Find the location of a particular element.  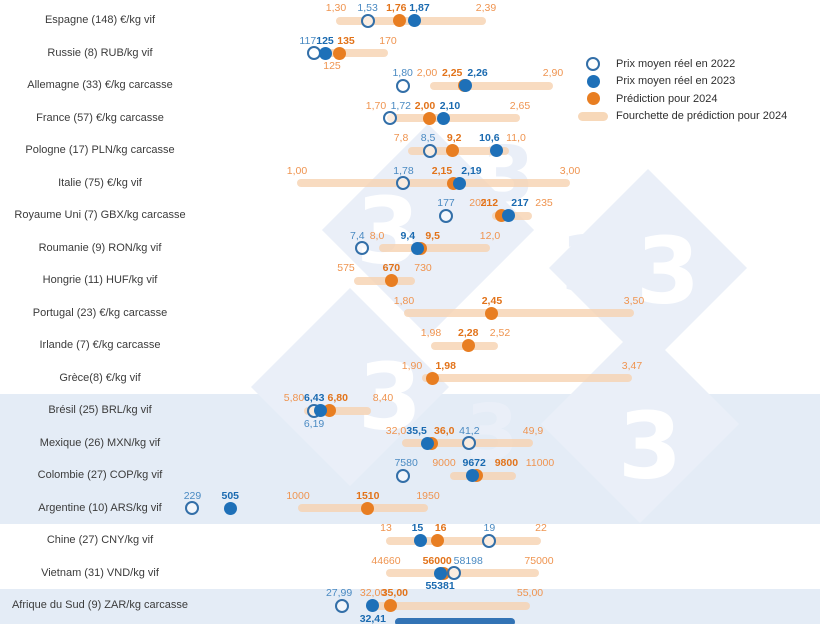

value-label-2023: 32,41 is located at coordinates (372, 618).